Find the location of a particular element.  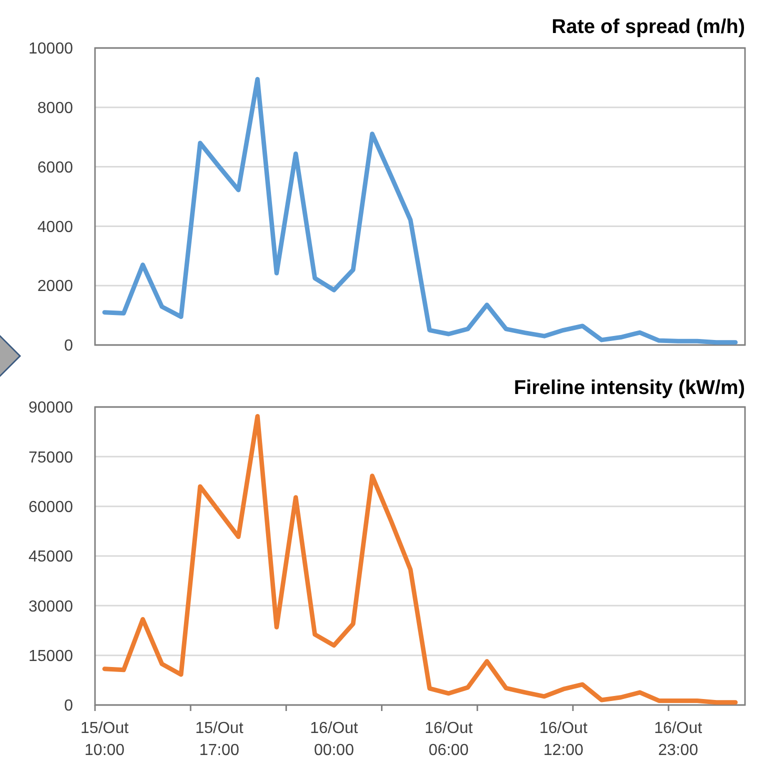

y-tick-label: 10000 is located at coordinates (51, 49).